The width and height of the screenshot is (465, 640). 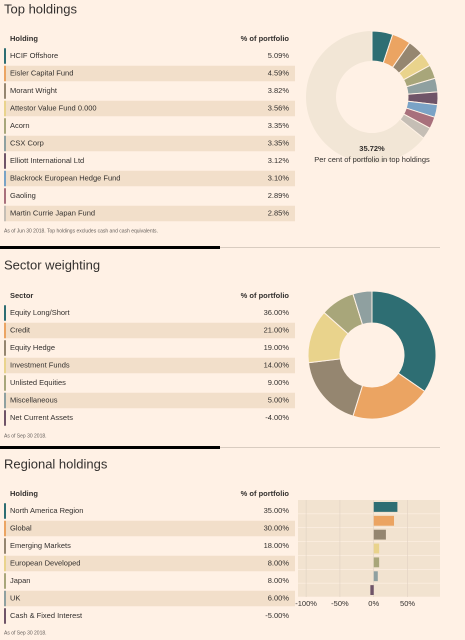 What do you see at coordinates (41, 72) in the screenshot?
I see `row-label: Eisler Capital Fund` at bounding box center [41, 72].